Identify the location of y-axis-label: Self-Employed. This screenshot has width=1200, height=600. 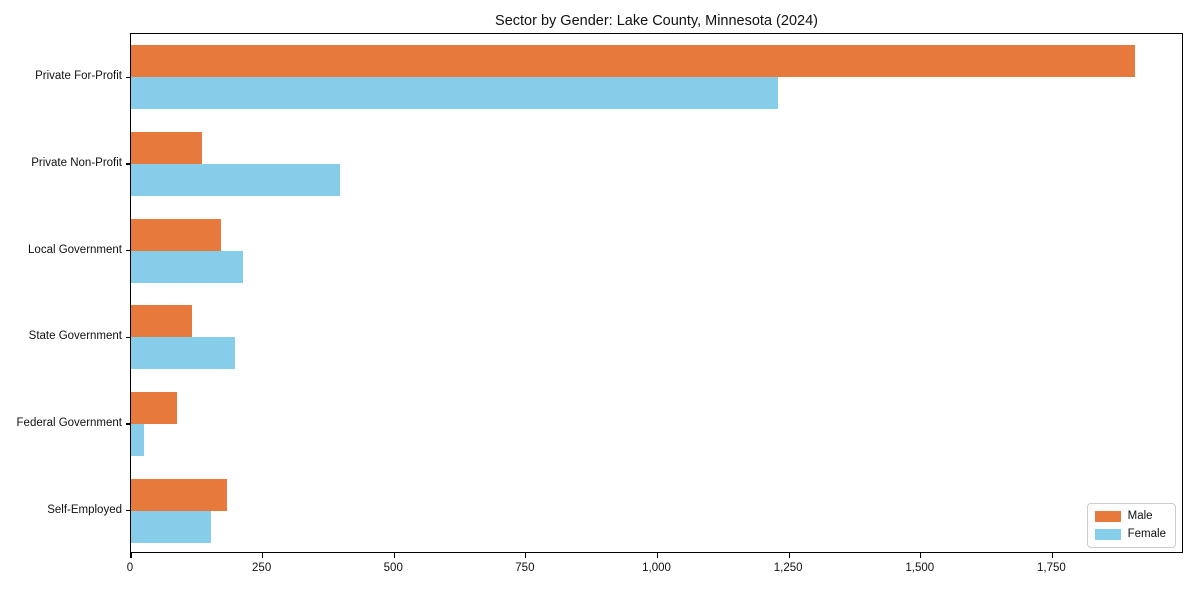
(84, 509).